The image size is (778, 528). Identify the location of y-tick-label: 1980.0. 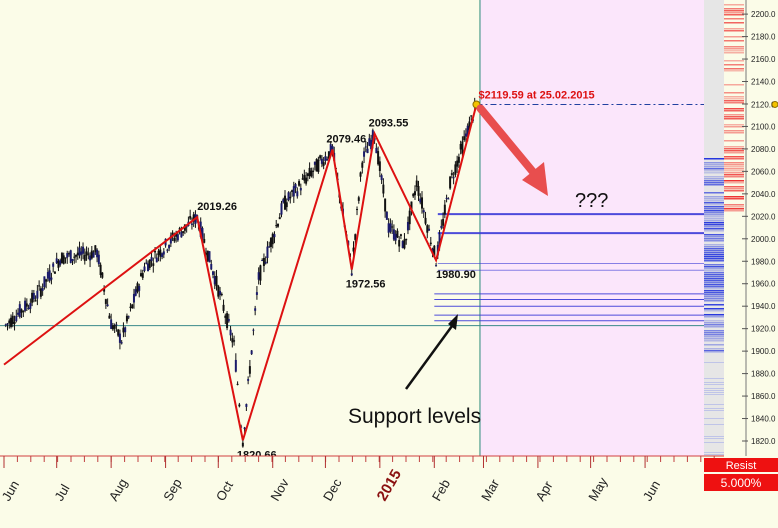
(763, 261).